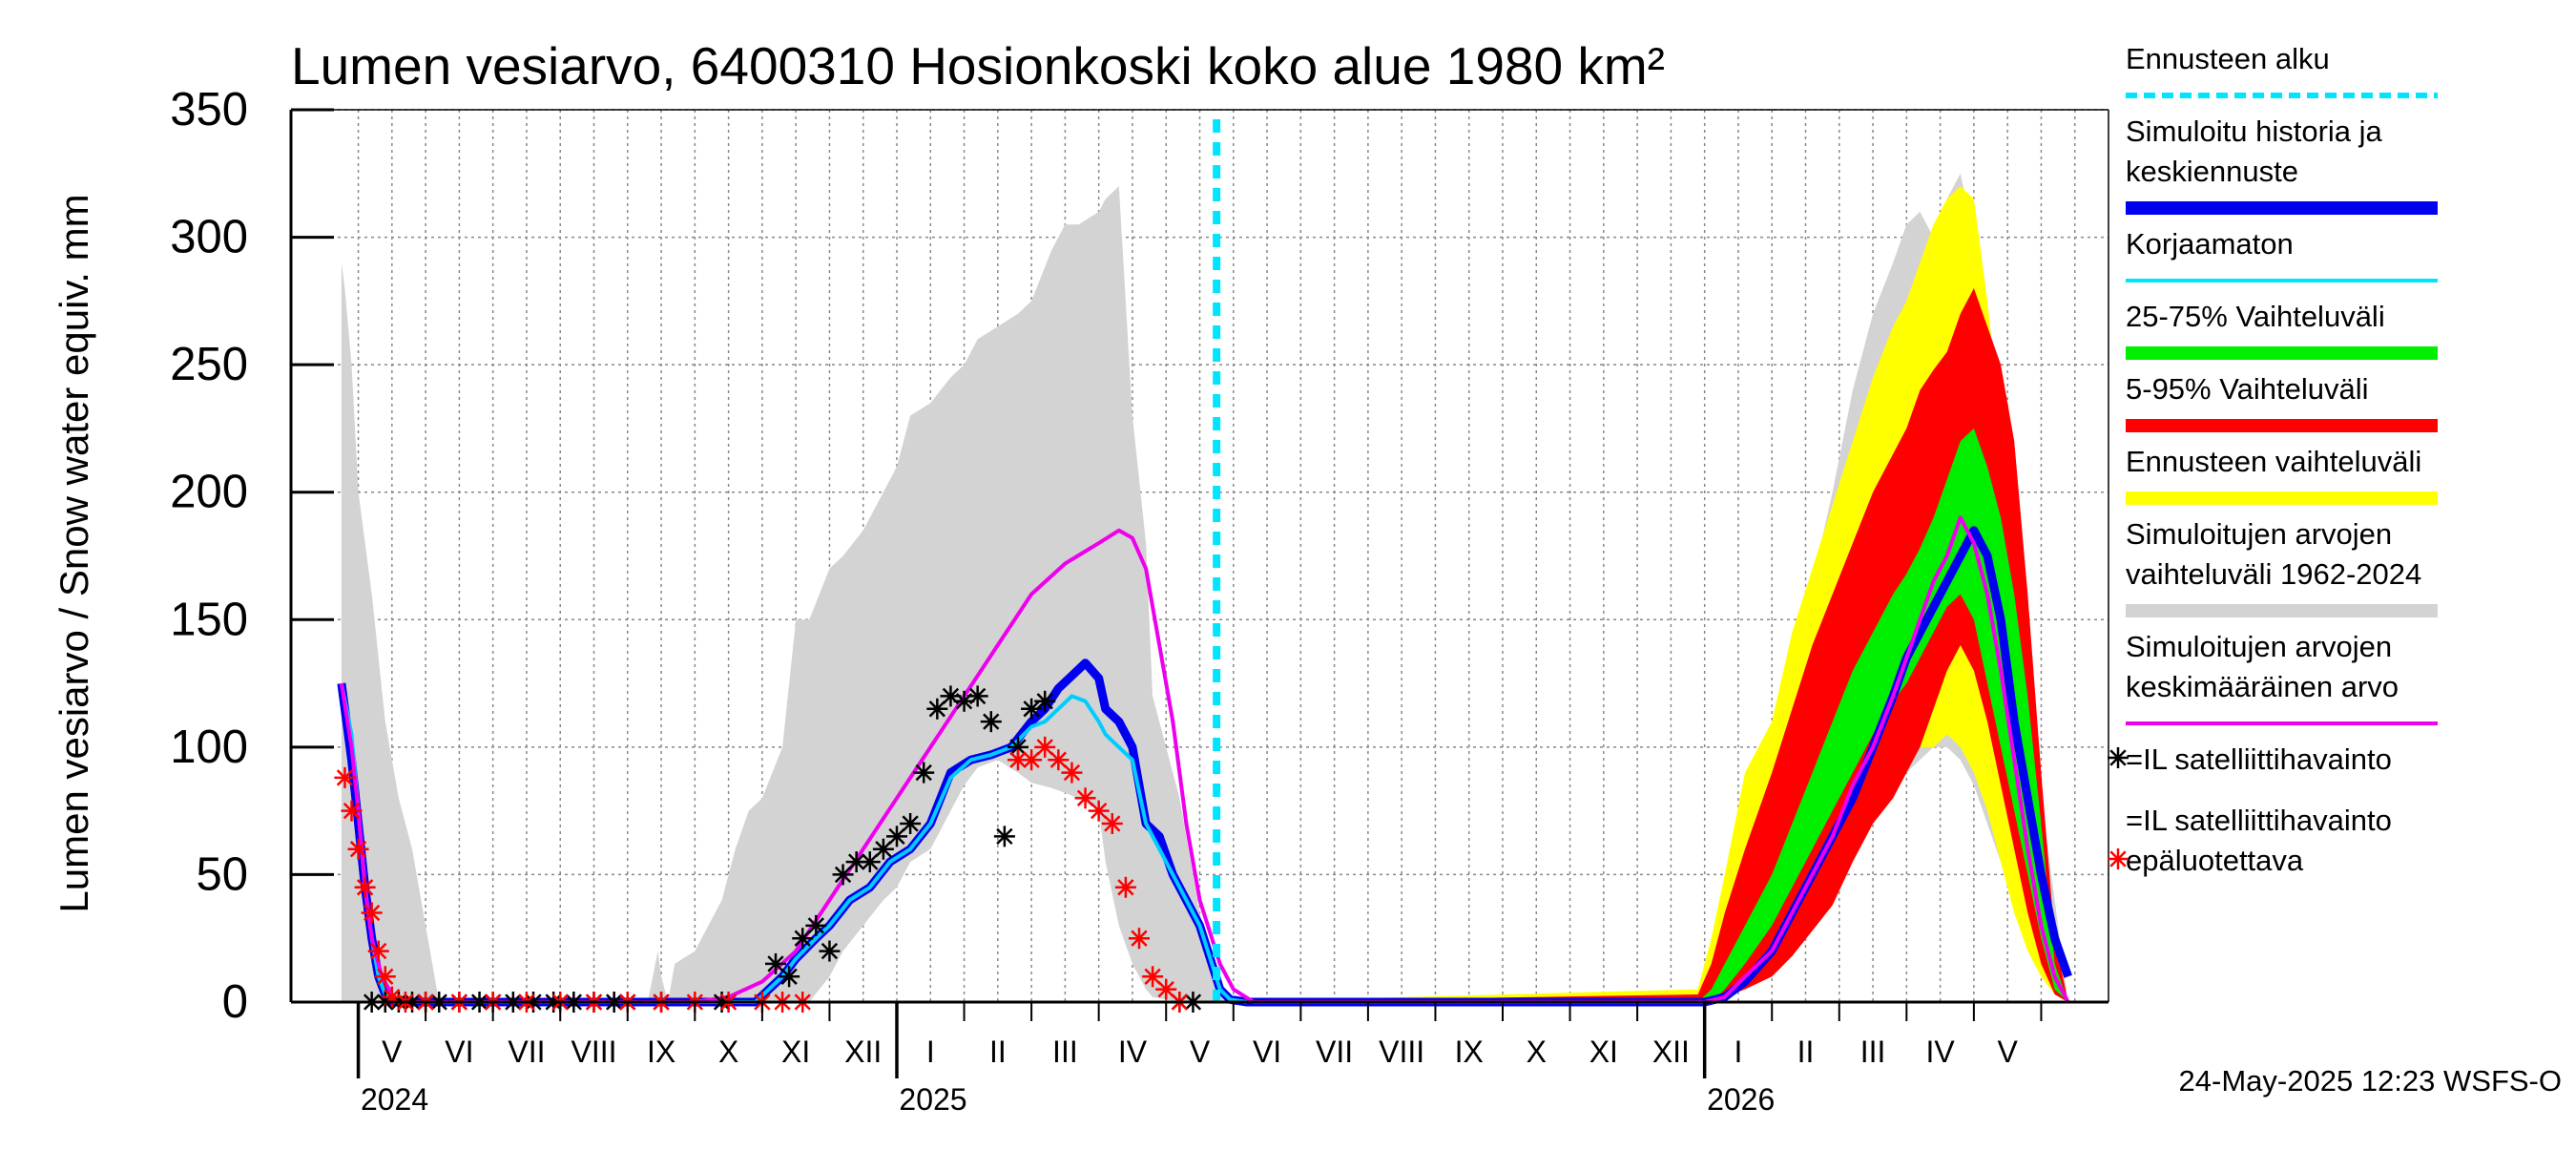 The image size is (2576, 1150). What do you see at coordinates (2250, 759) in the screenshot?
I see `legend-item: =IL satelliittihavainto` at bounding box center [2250, 759].